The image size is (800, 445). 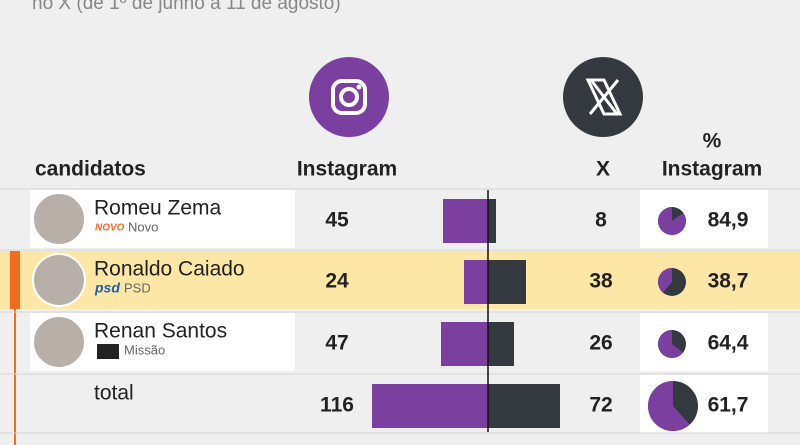 I want to click on accent-line, so click(x=15, y=348).